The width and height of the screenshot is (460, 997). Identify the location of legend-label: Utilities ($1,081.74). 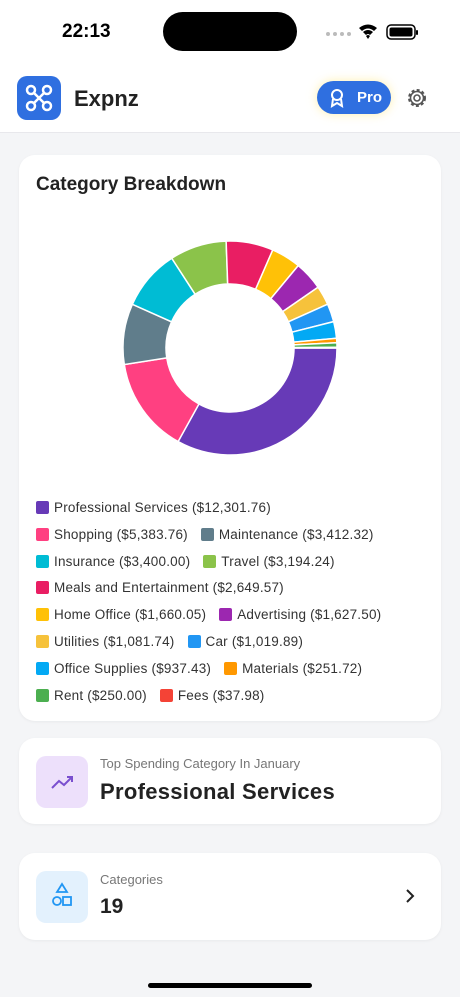
(114, 641).